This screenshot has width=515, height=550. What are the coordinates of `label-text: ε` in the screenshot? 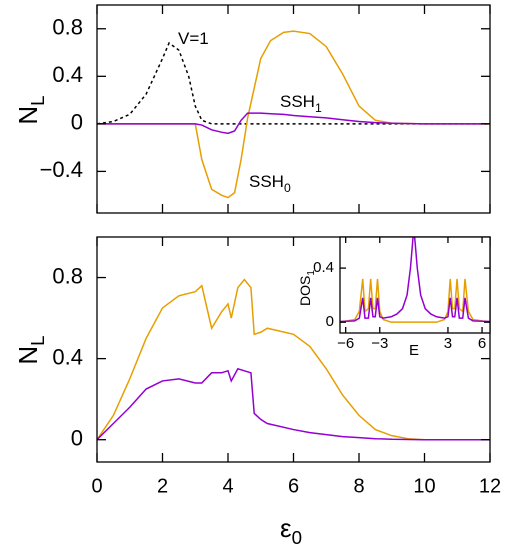 It's located at (286, 528).